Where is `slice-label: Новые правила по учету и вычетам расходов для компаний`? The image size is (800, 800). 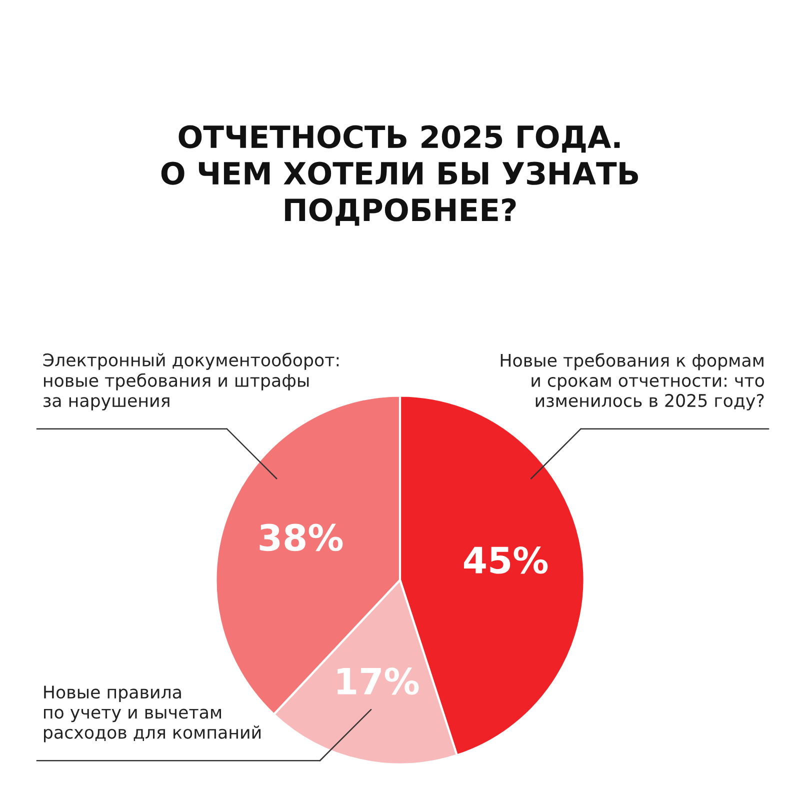
slice-label: Новые правила по учету и вычетам расходов для компаний is located at coordinates (152, 714).